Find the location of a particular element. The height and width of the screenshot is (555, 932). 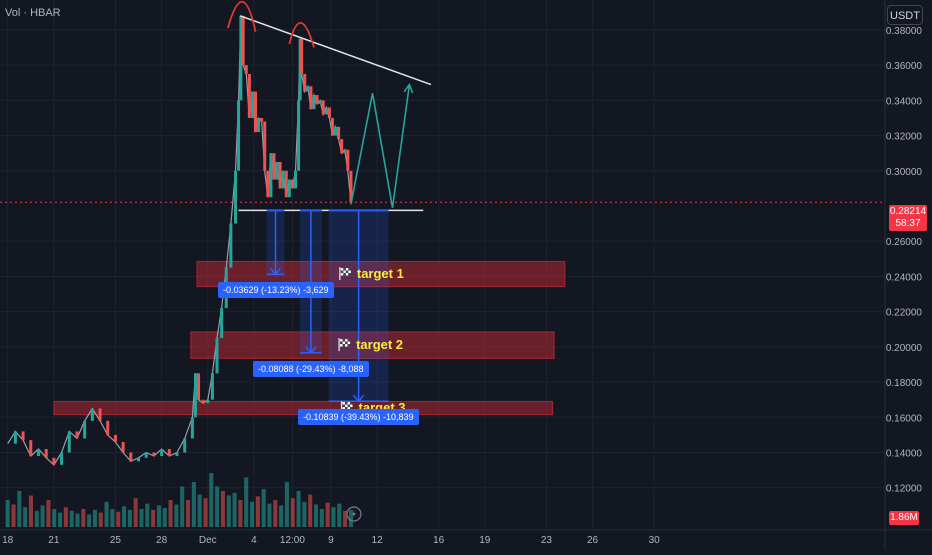

price-tick-label: 0.14000 is located at coordinates (904, 454).